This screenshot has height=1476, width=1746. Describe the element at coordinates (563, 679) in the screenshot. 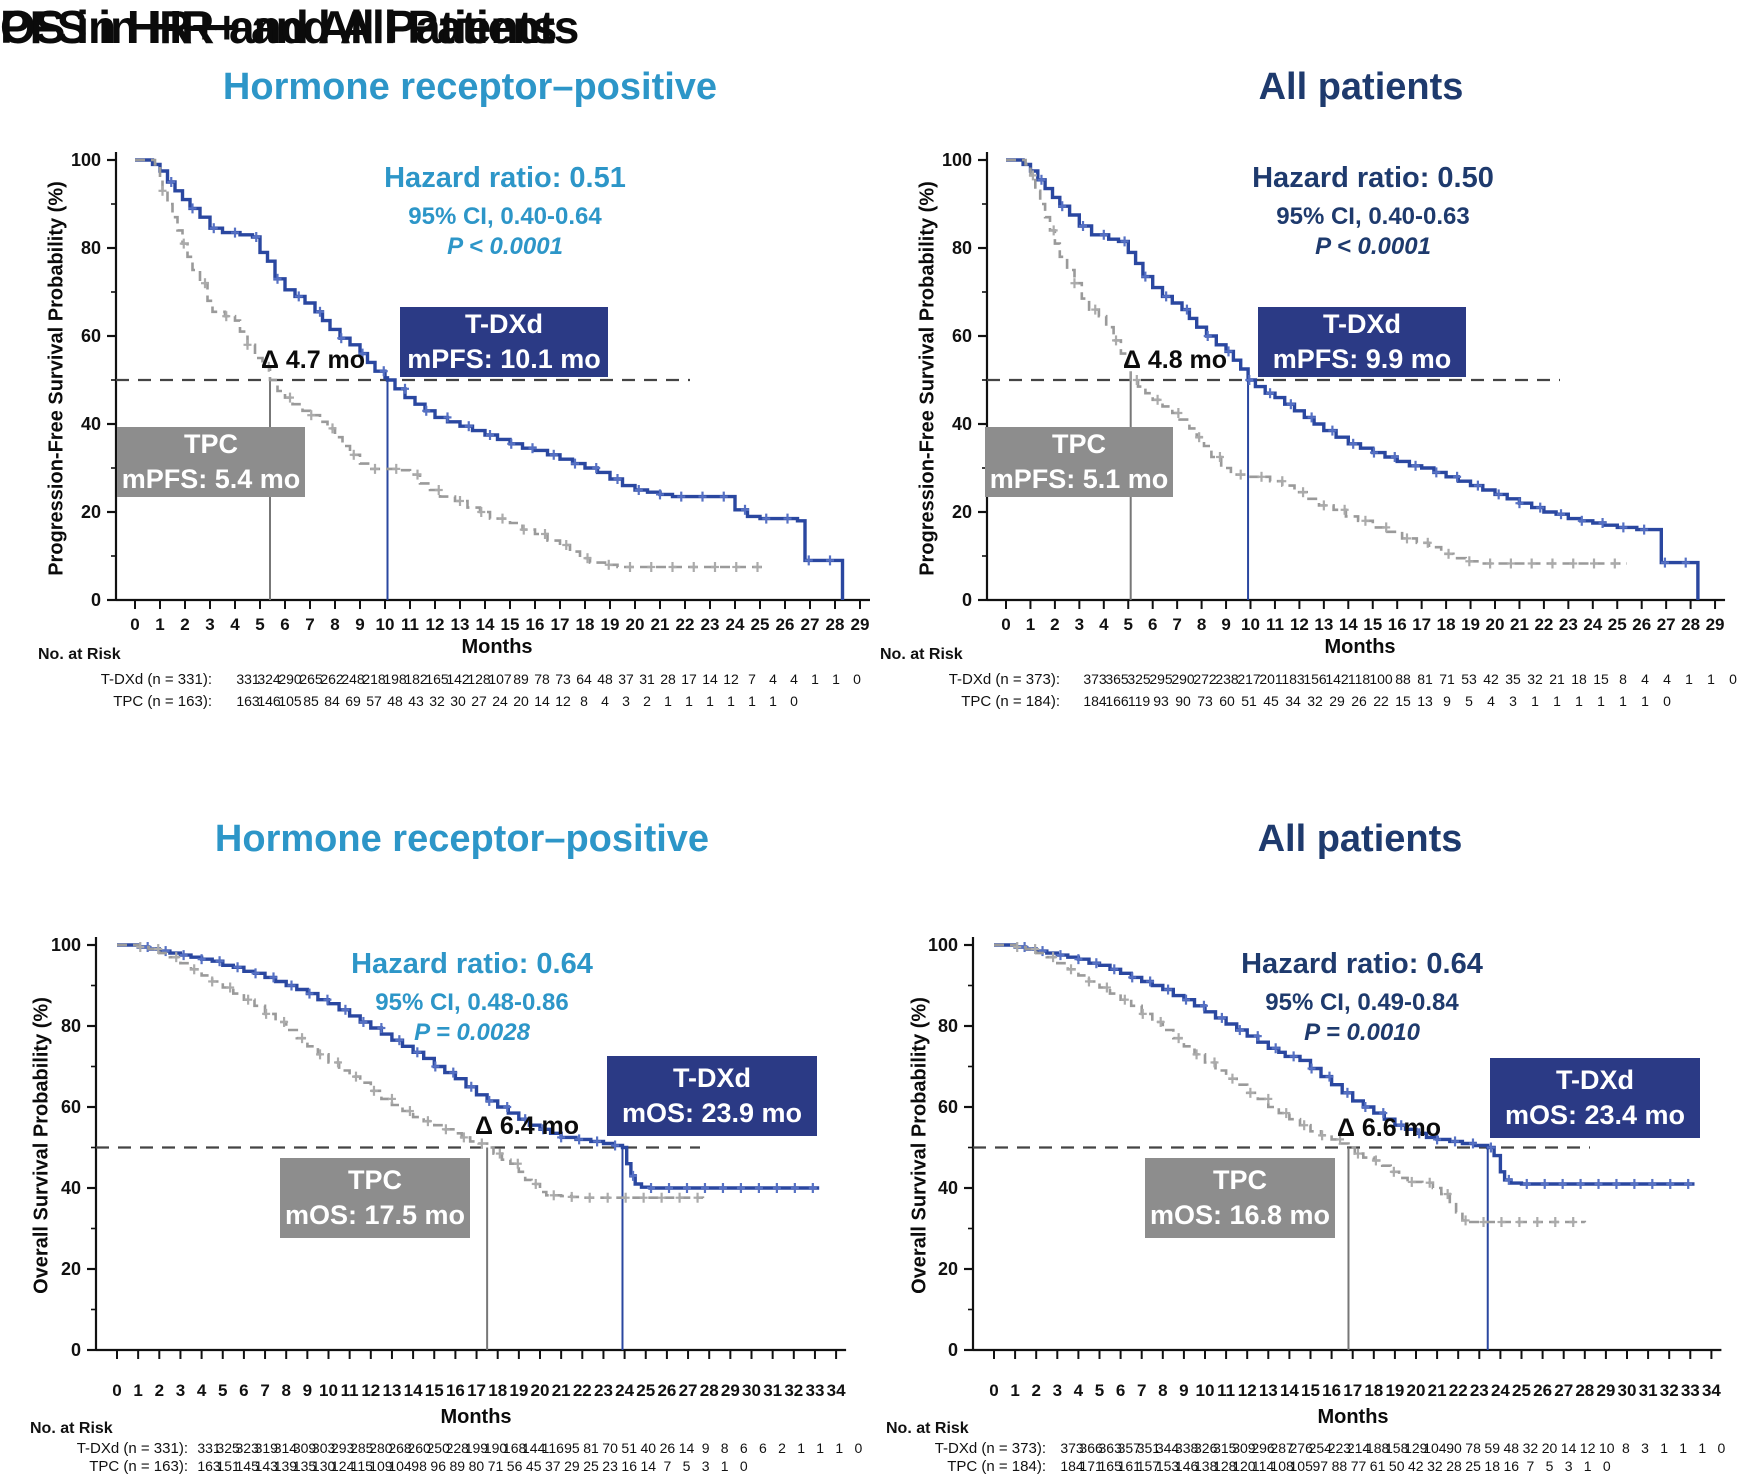

I see `risk-value: 73` at that location.